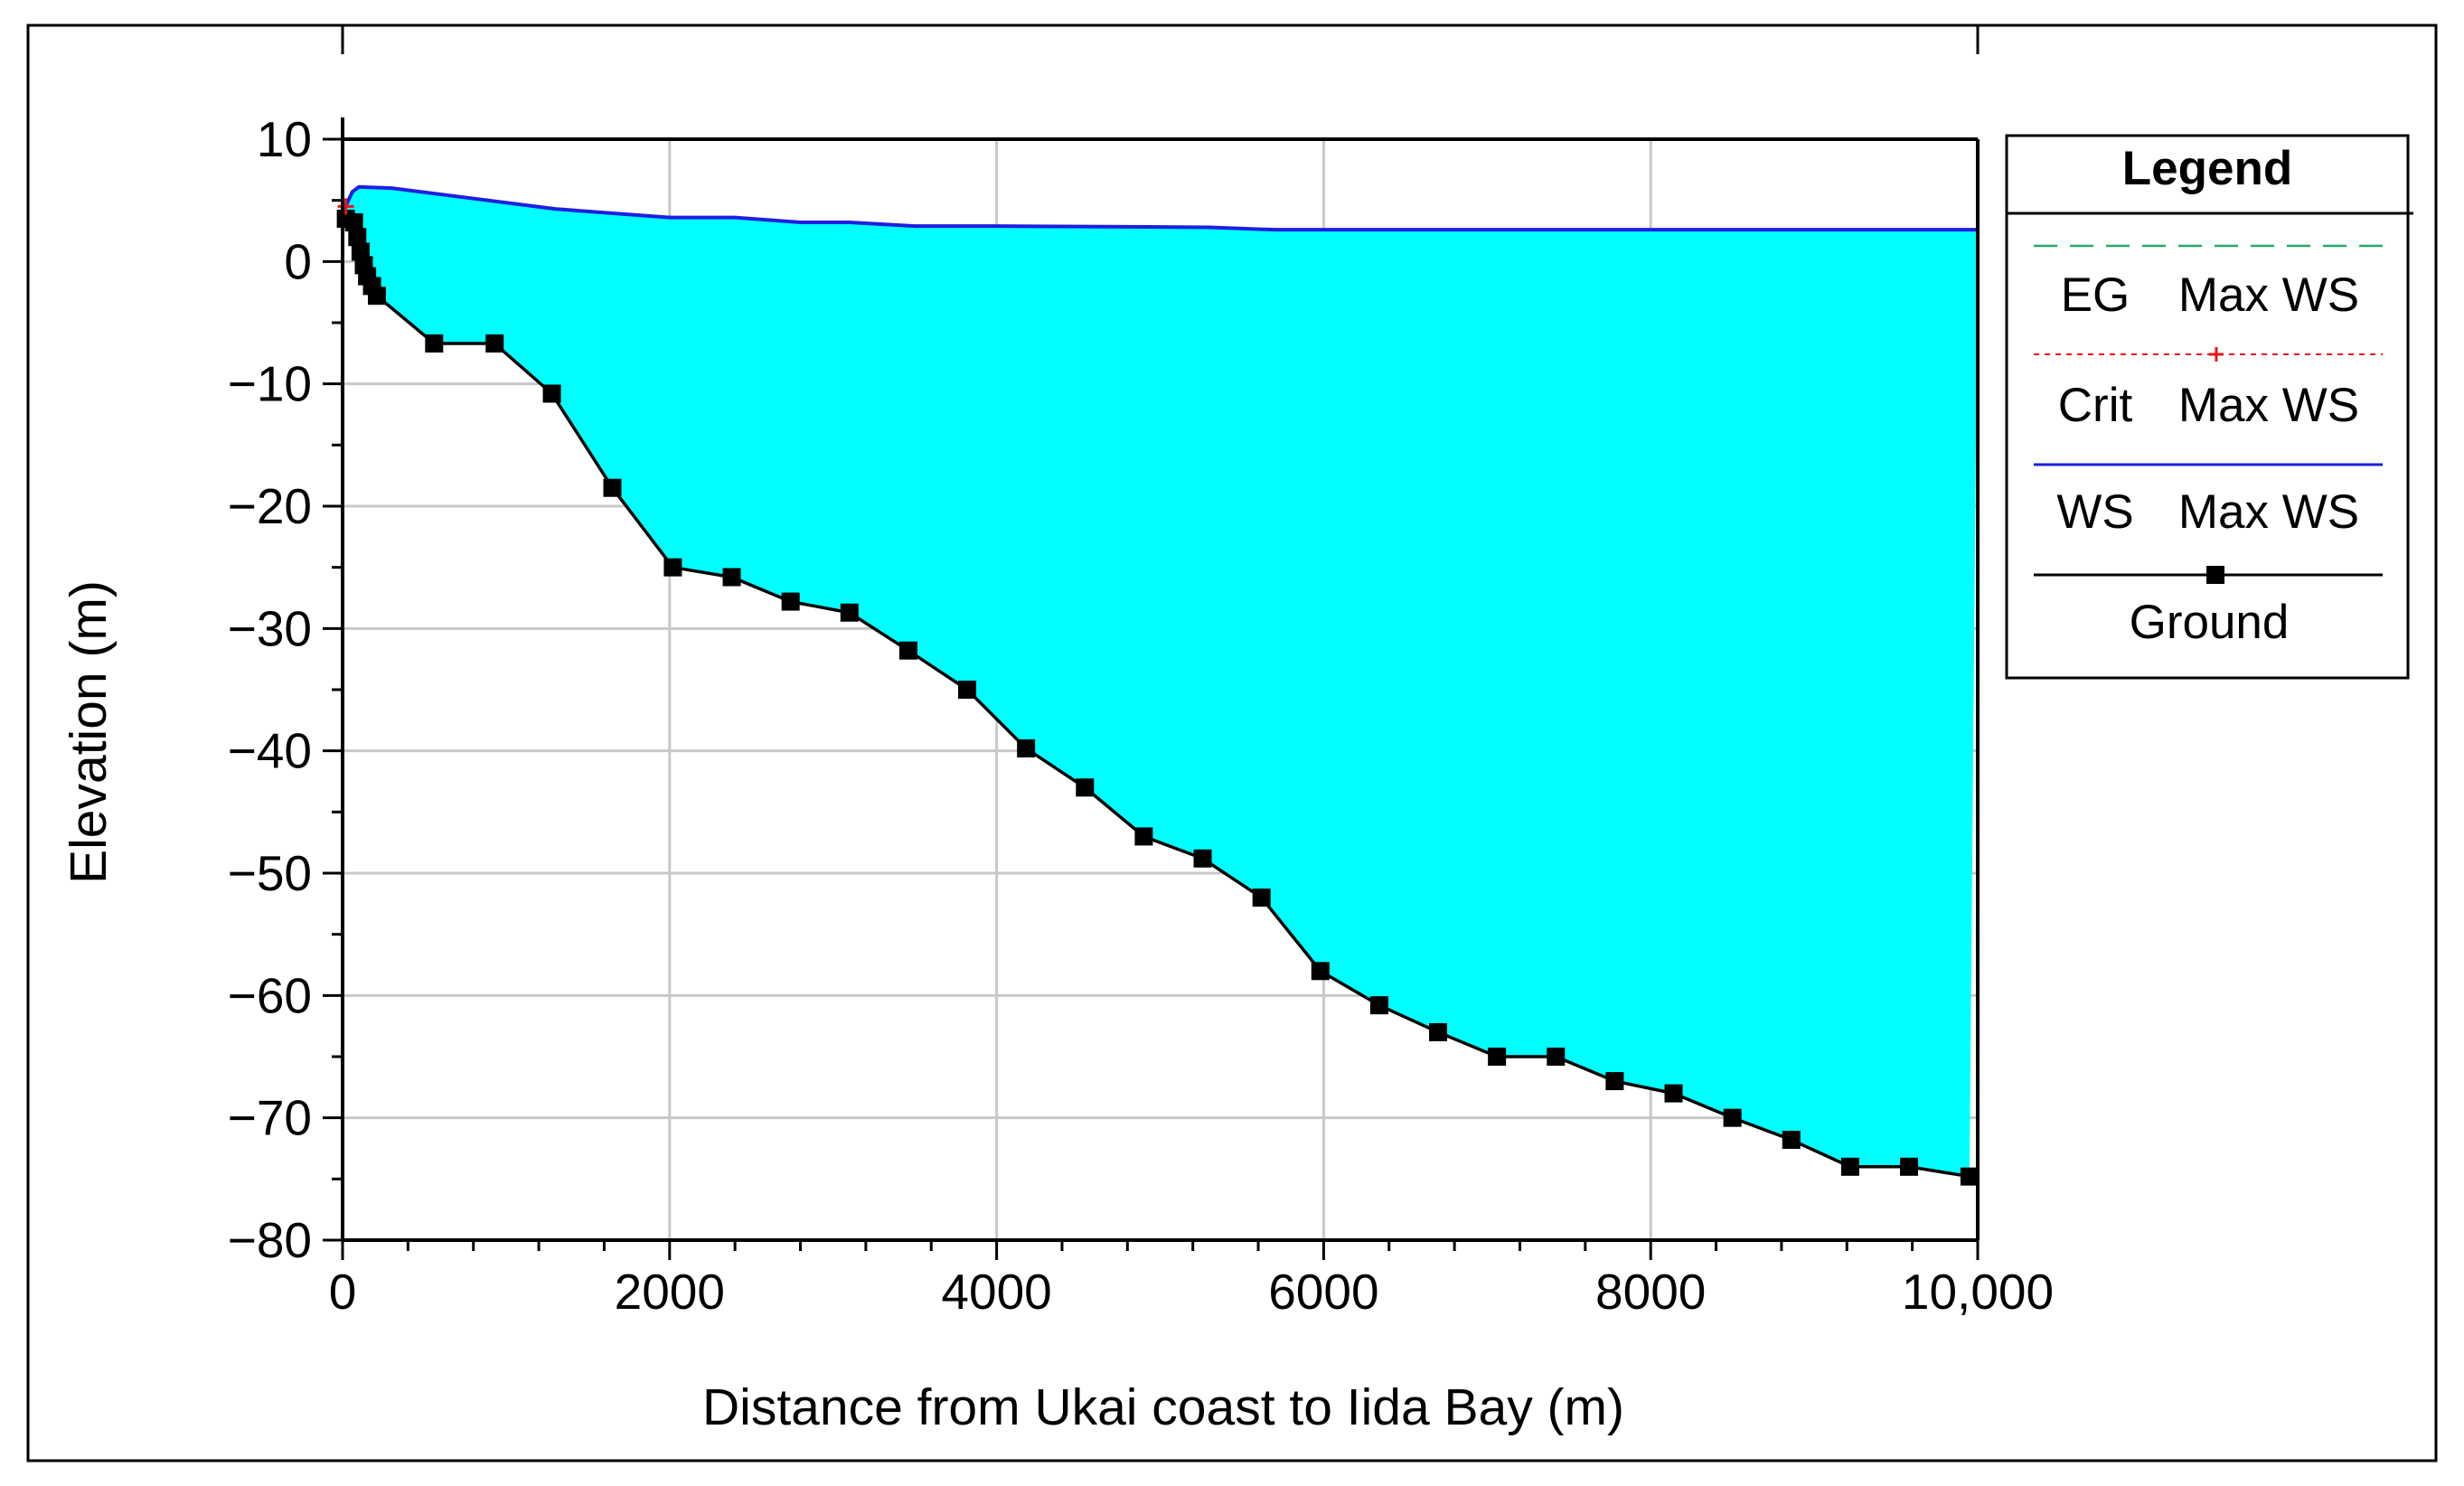  Describe the element at coordinates (2094, 512) in the screenshot. I see `legend-ws-label: WS` at that location.